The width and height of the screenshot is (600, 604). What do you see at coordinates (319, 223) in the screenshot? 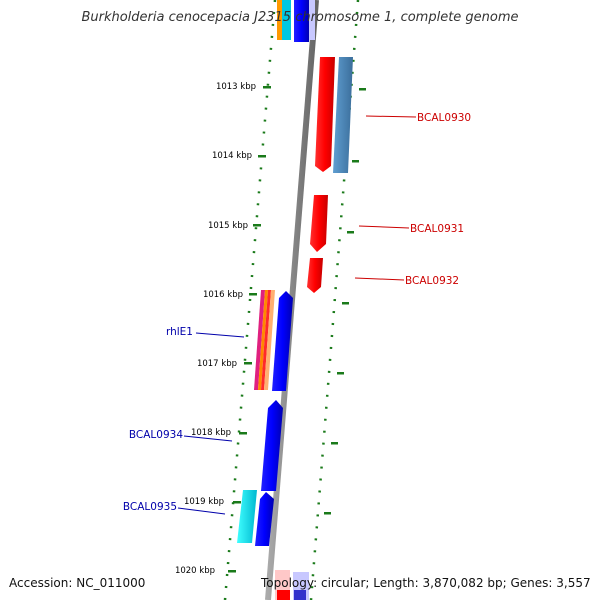
I see `gene-bcal0931` at bounding box center [319, 223].